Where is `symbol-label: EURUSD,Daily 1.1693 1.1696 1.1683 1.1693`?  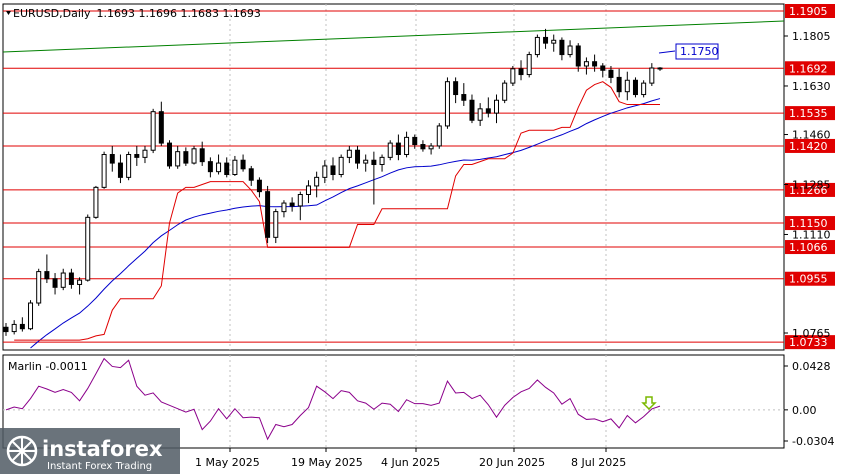 symbol-label: EURUSD,Daily 1.1693 1.1696 1.1683 1.1693 is located at coordinates (137, 13).